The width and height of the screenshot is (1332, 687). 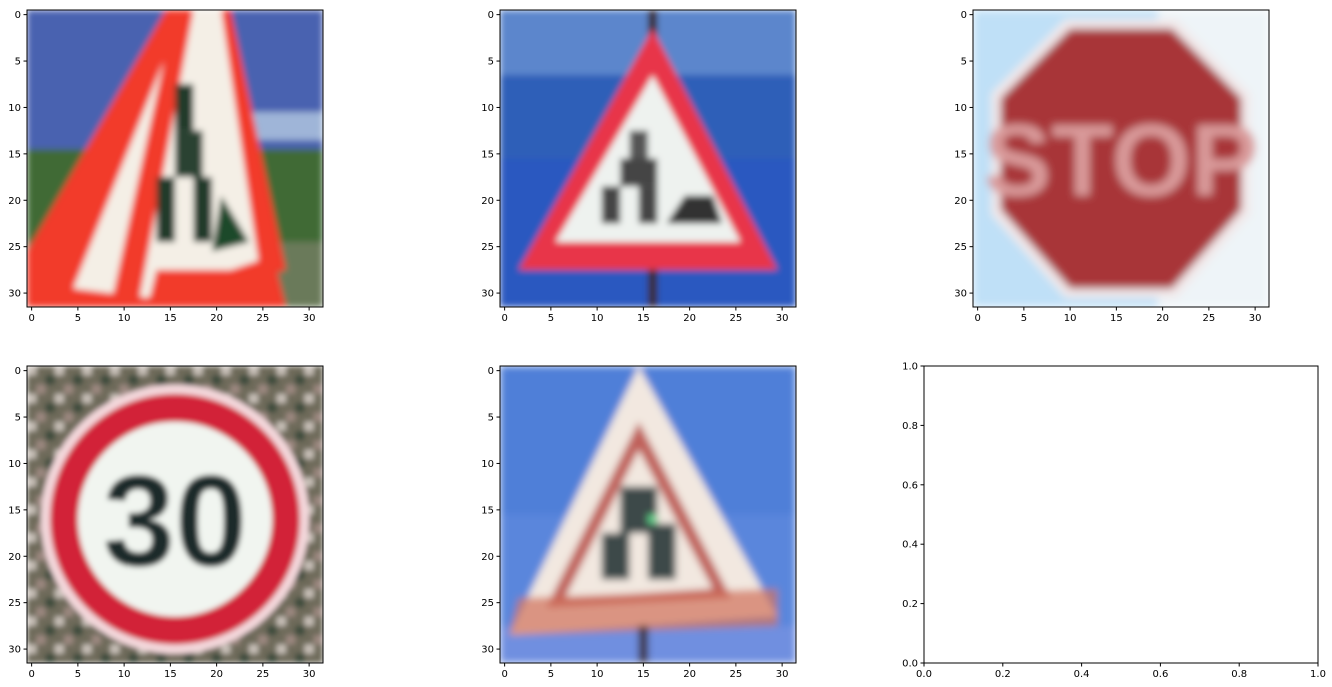 I want to click on ytick-label: 0.6, so click(x=910, y=485).